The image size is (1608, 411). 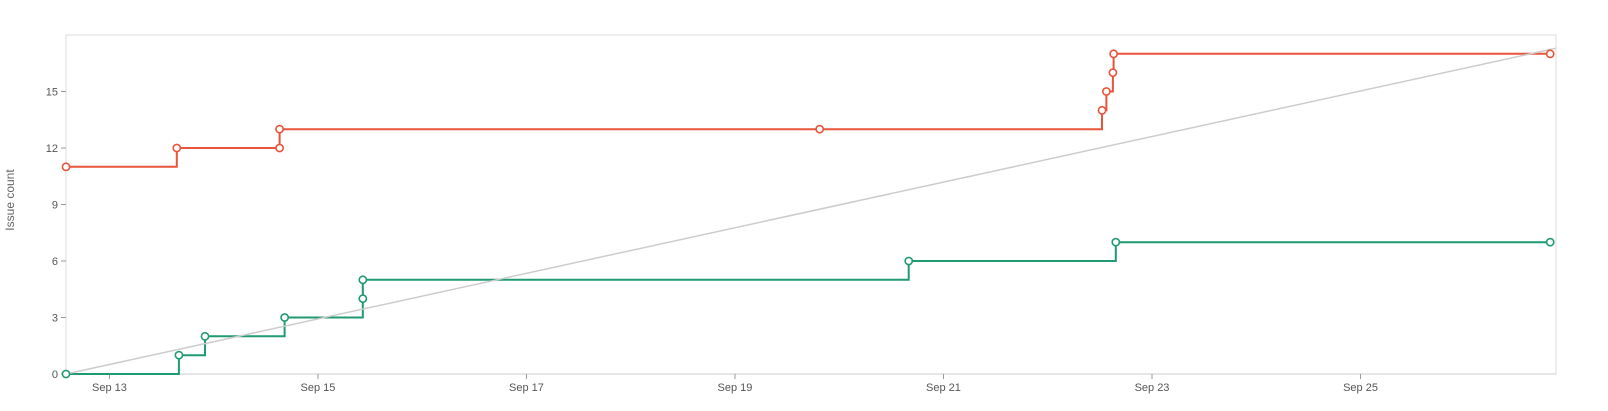 What do you see at coordinates (318, 388) in the screenshot?
I see `x-tick-label: Sep 15` at bounding box center [318, 388].